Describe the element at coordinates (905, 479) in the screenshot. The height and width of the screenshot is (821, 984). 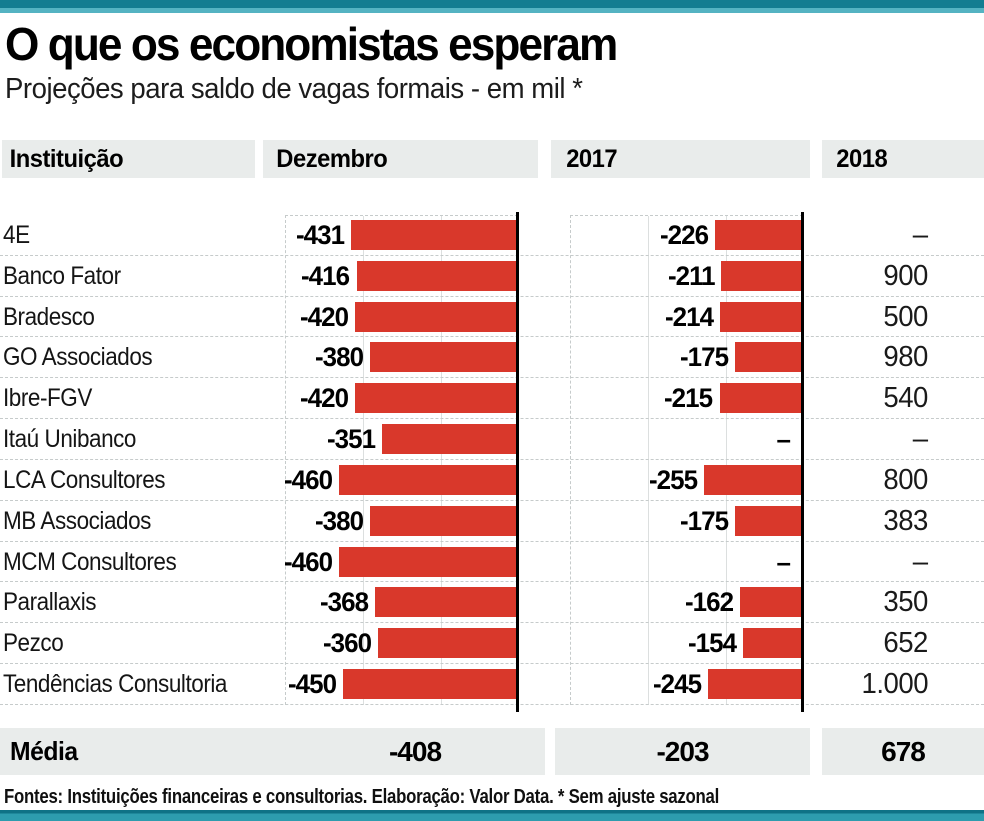
I see `value-2018: 800` at that location.